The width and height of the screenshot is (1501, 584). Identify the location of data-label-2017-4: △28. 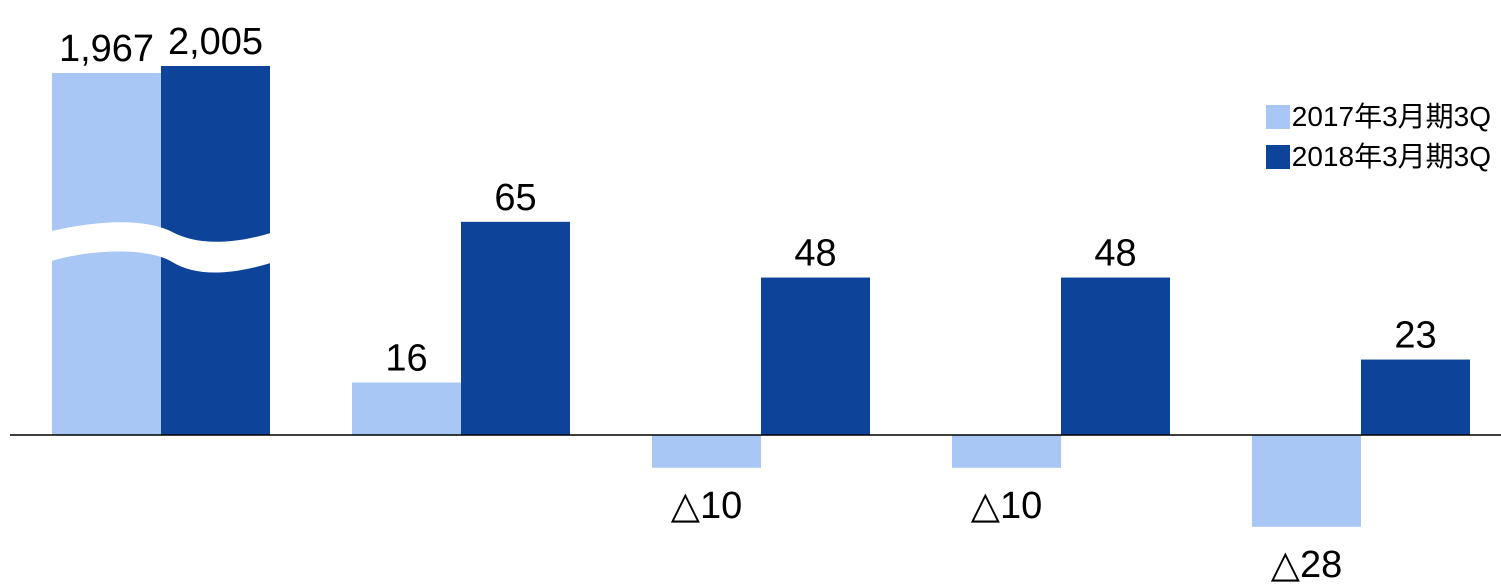
(1307, 564).